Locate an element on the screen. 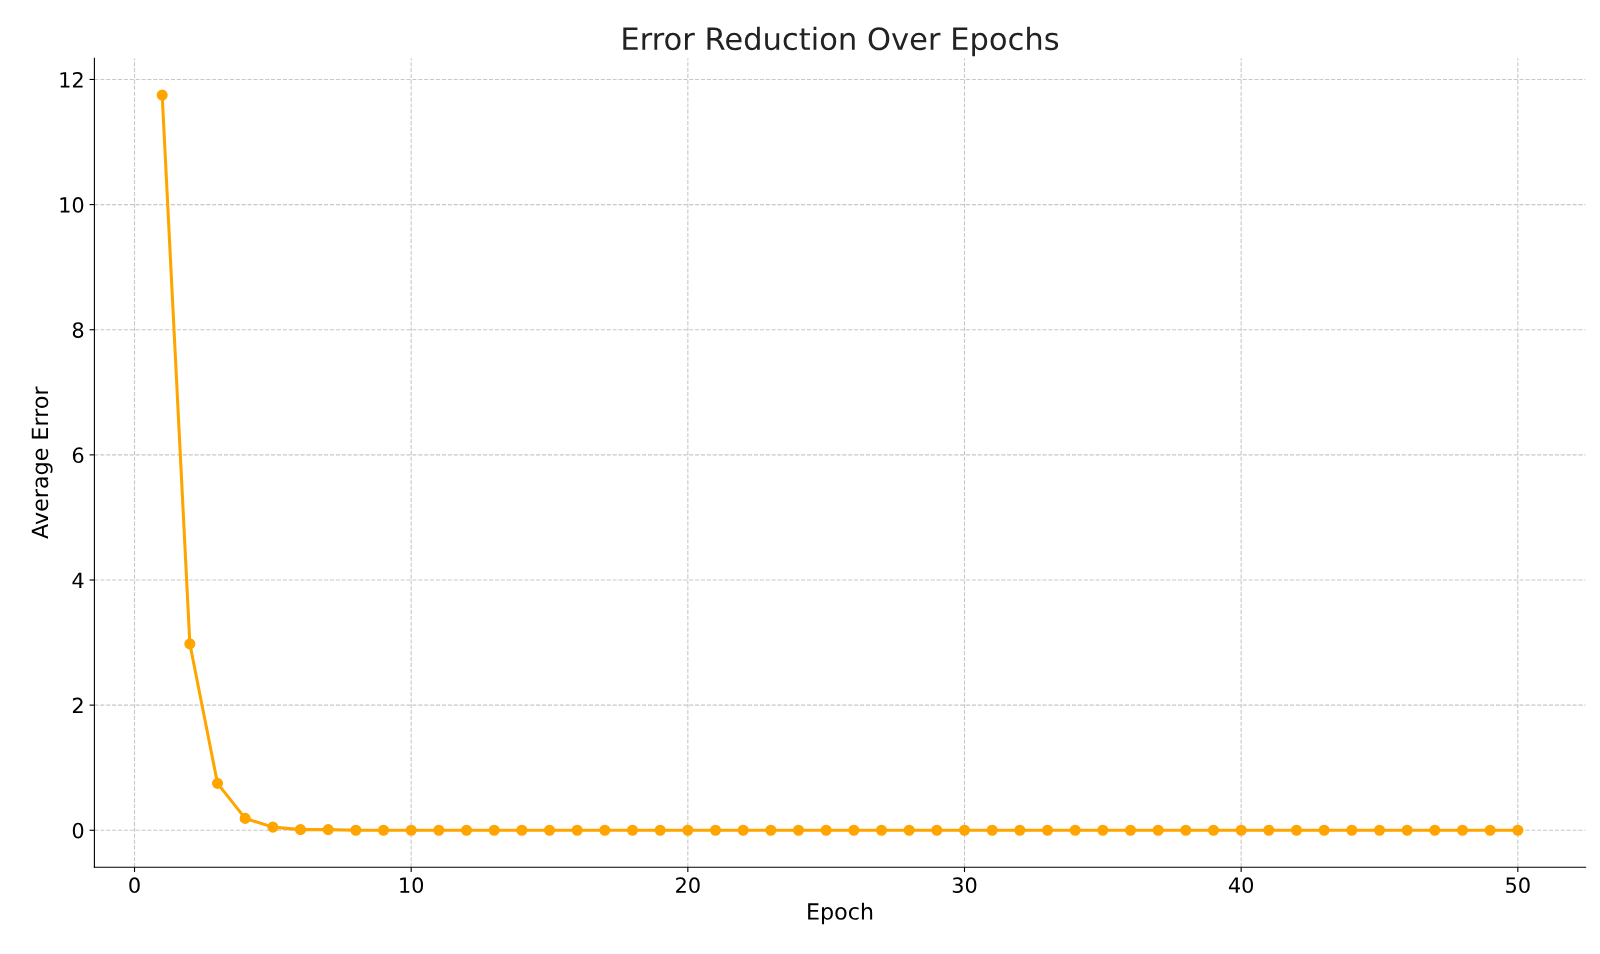 Image resolution: width=1600 pixels, height=954 pixels. x-tick-label: 10 is located at coordinates (412, 885).